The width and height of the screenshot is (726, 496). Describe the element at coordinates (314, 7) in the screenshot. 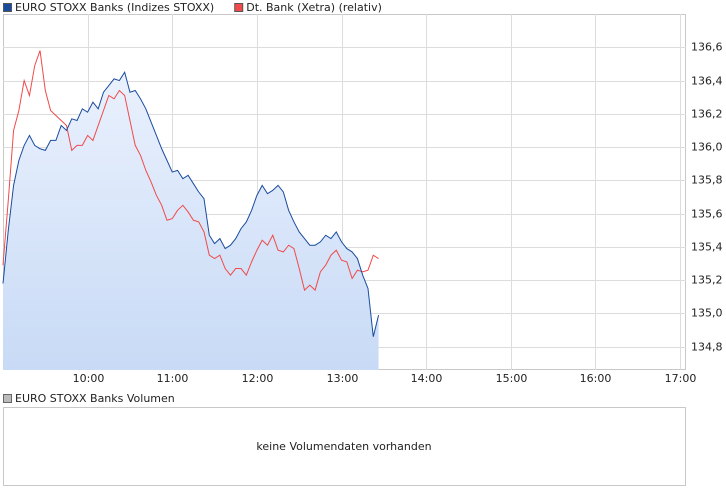

I see `legend-label: Dt. Bank (Xetra) (relativ)` at that location.